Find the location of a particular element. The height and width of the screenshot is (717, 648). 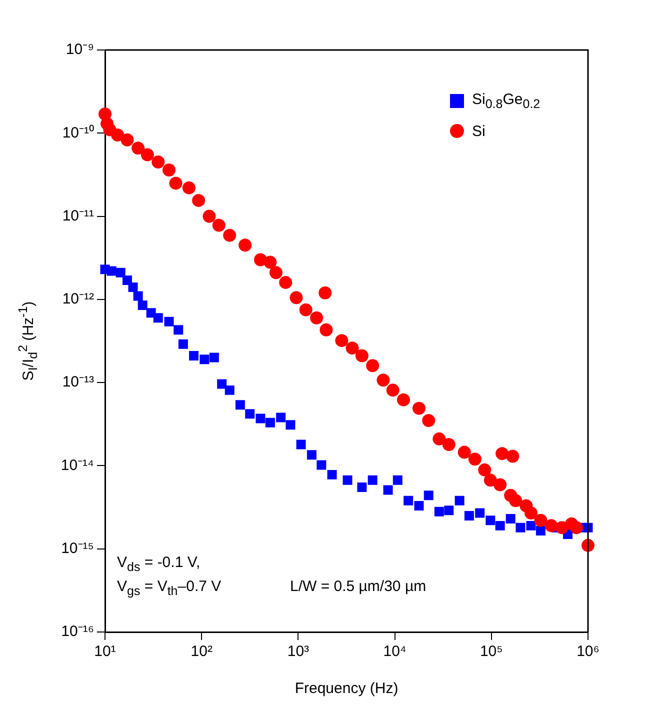

annotation: V$_{ds}$ = -0.1 V, is located at coordinates (158, 564).